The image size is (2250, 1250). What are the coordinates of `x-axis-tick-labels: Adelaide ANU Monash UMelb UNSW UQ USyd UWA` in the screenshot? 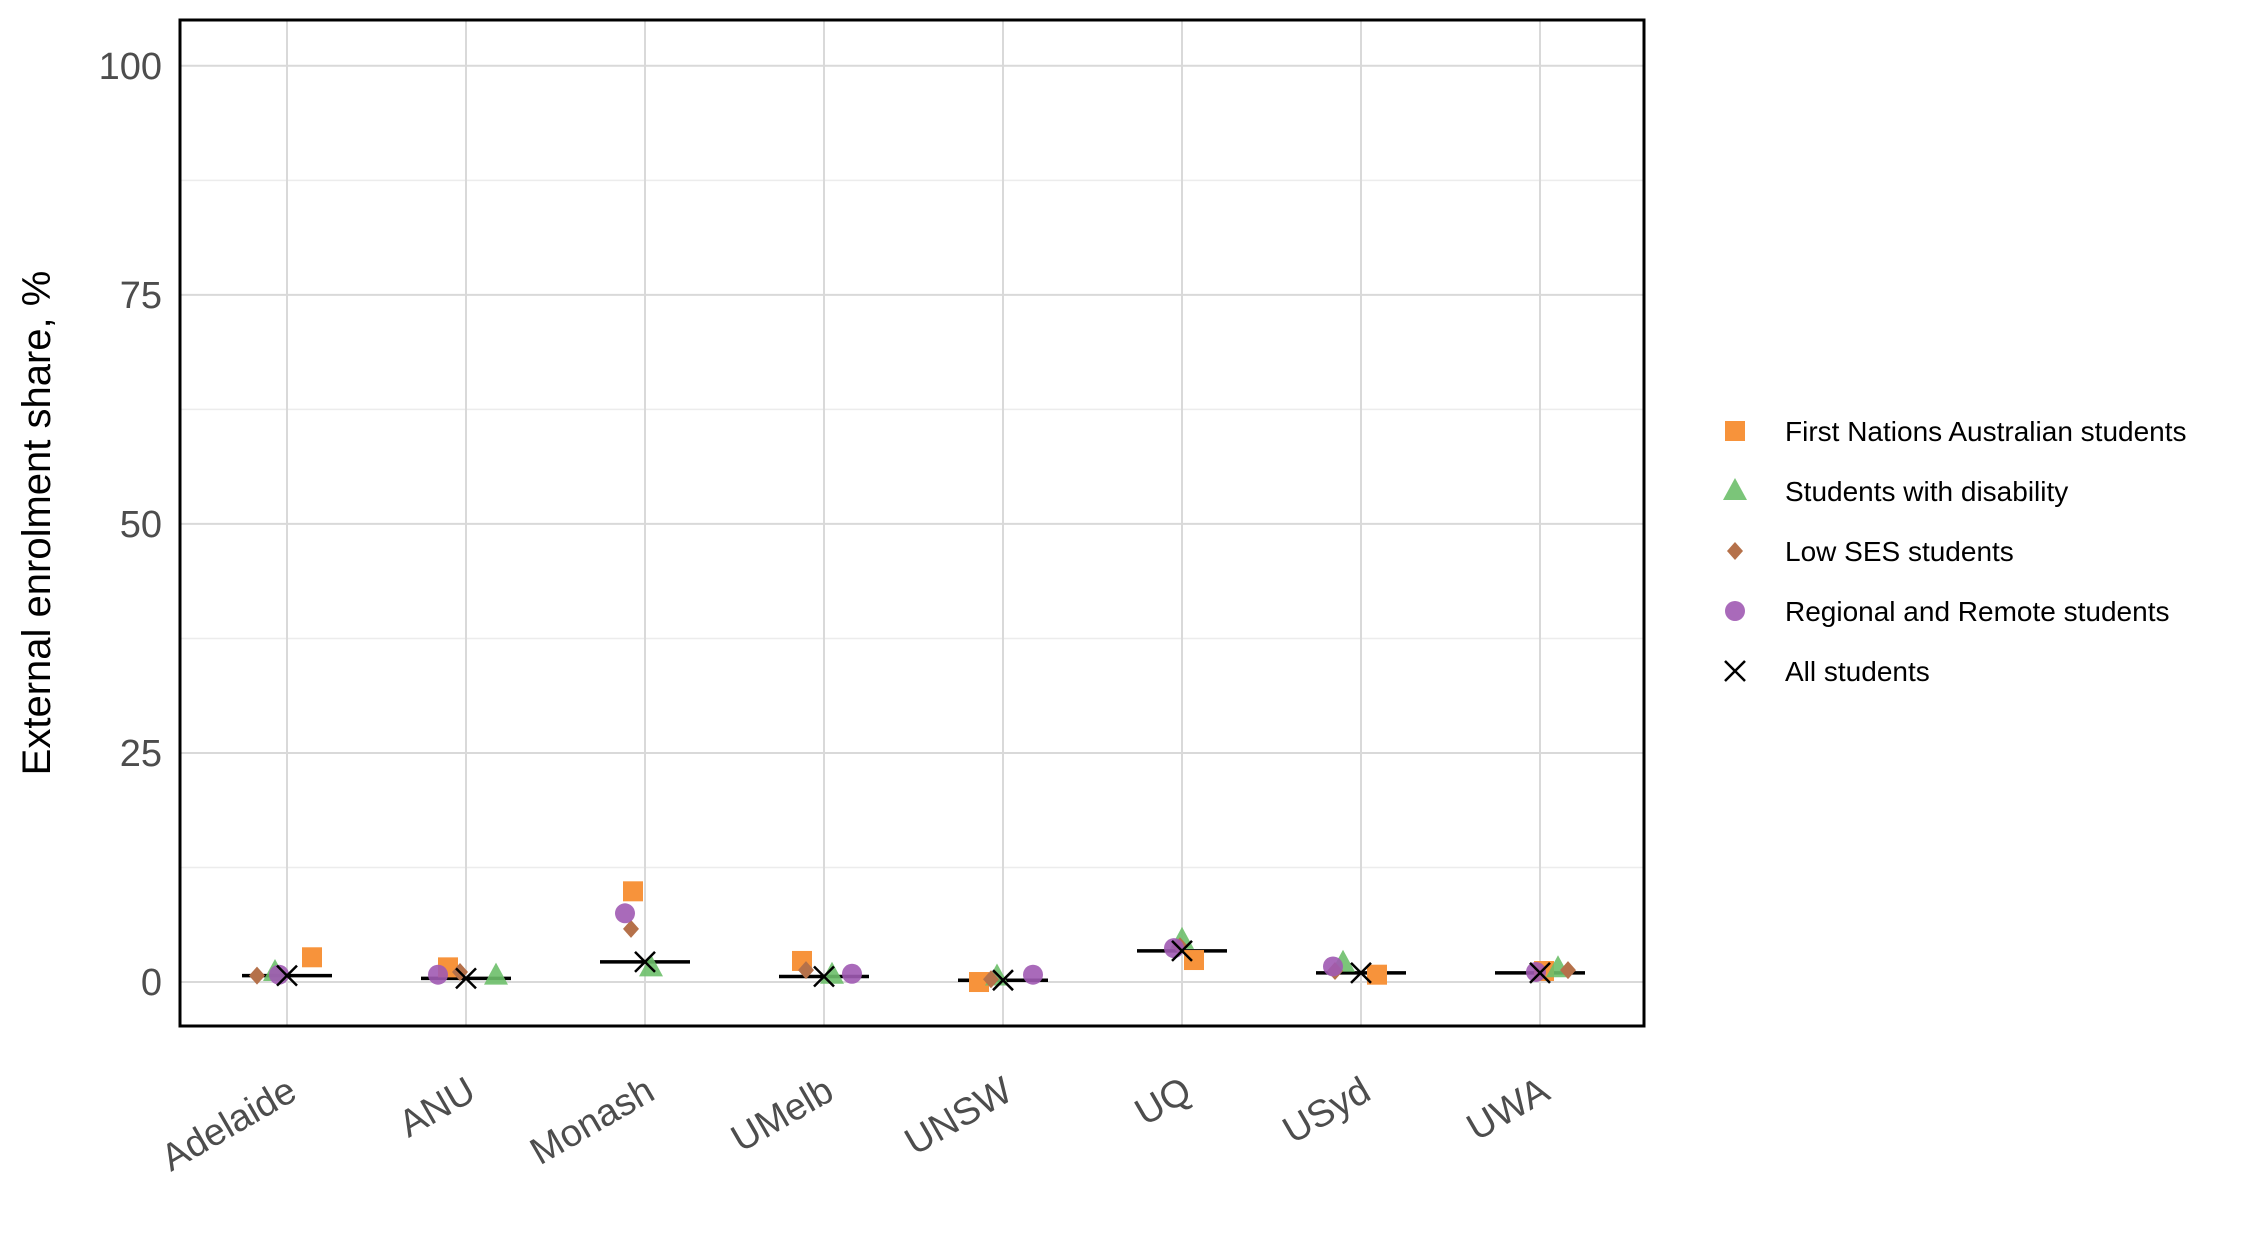 It's located at (855, 1124).